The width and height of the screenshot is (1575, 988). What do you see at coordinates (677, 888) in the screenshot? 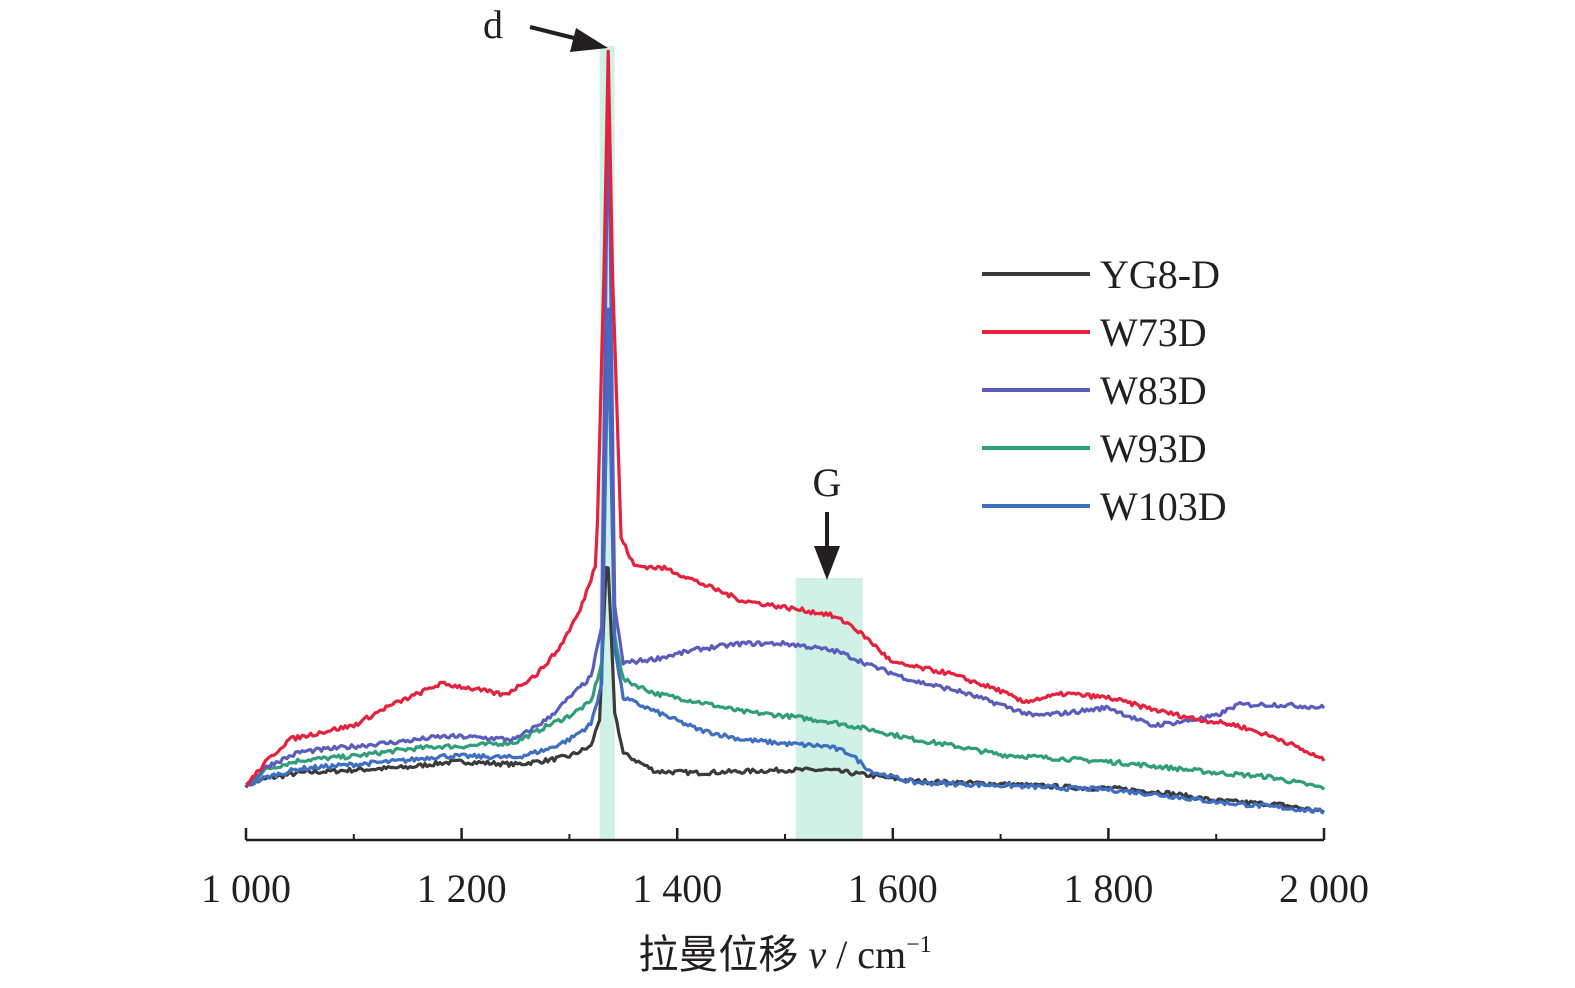
I see `x-tick-label: 1 400` at bounding box center [677, 888].